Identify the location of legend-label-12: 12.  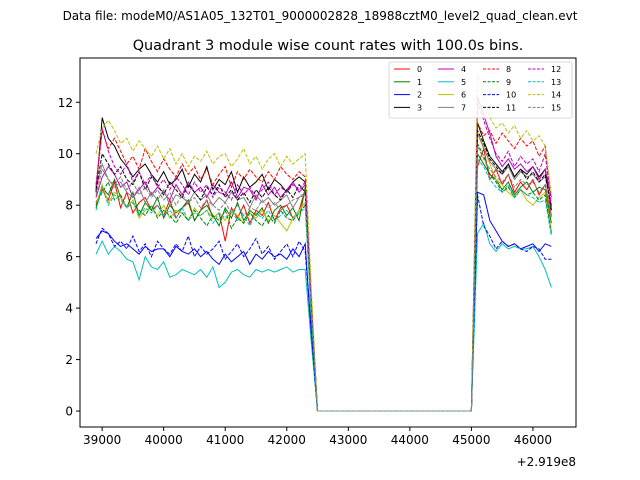
(556, 69).